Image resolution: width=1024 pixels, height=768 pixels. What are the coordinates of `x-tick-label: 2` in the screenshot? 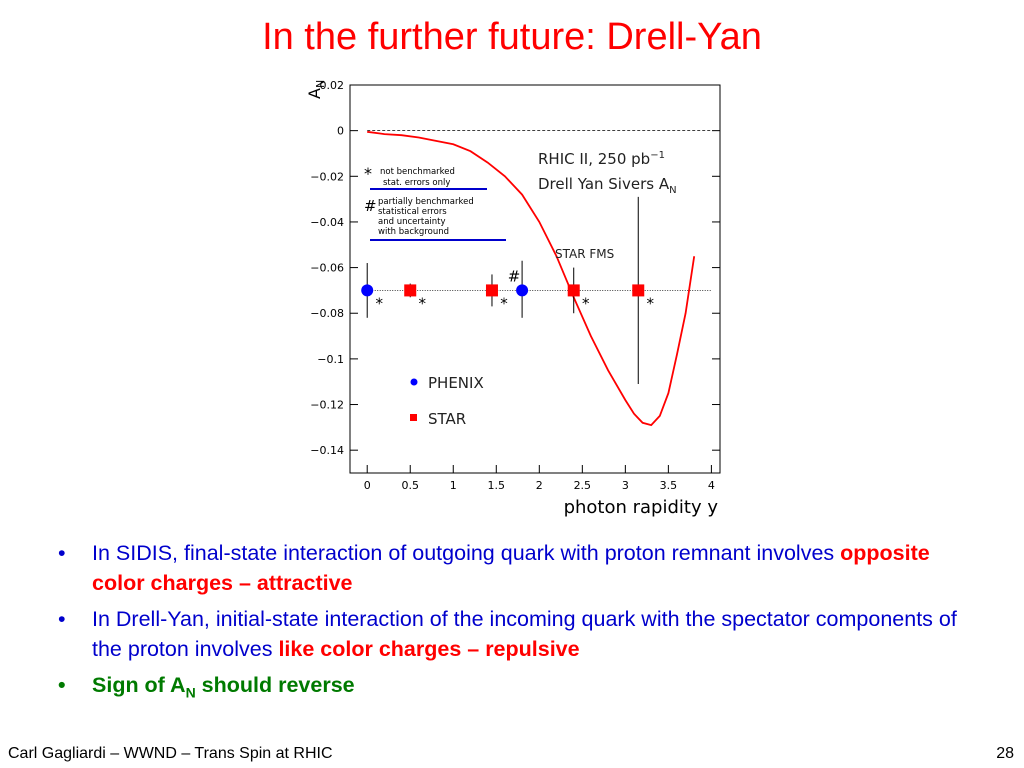 It's located at (539, 485).